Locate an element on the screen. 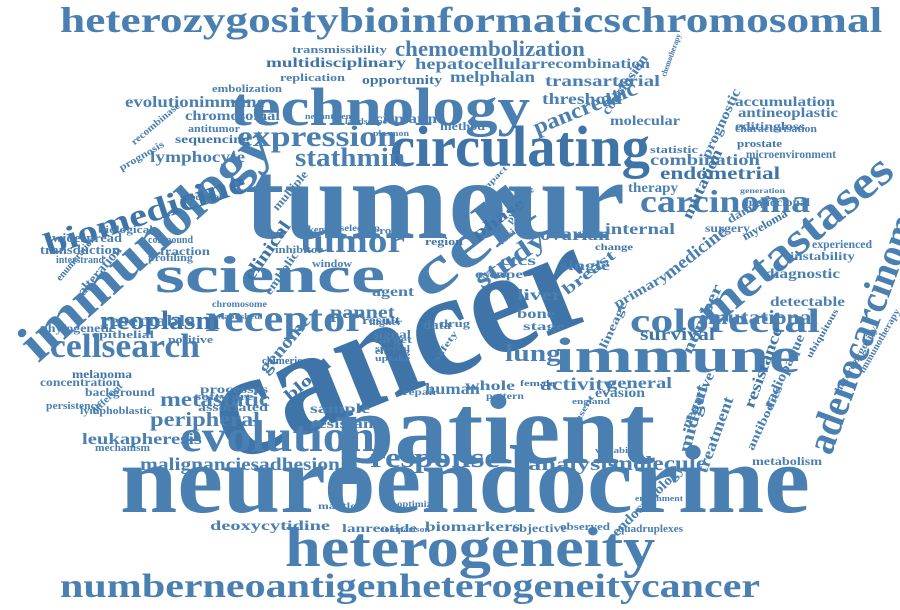 The width and height of the screenshot is (900, 610). cloud-word-malignanciesadhesion: malignanciesadhesion is located at coordinates (240, 464).